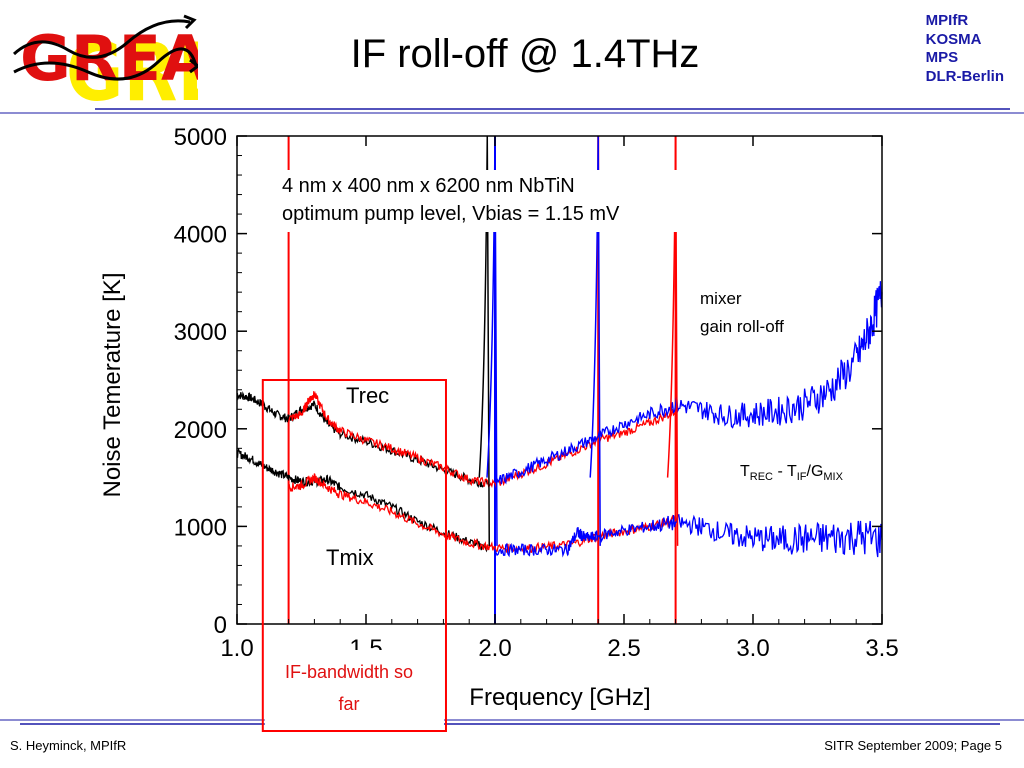  I want to click on tmix-label-background, so click(358, 557).